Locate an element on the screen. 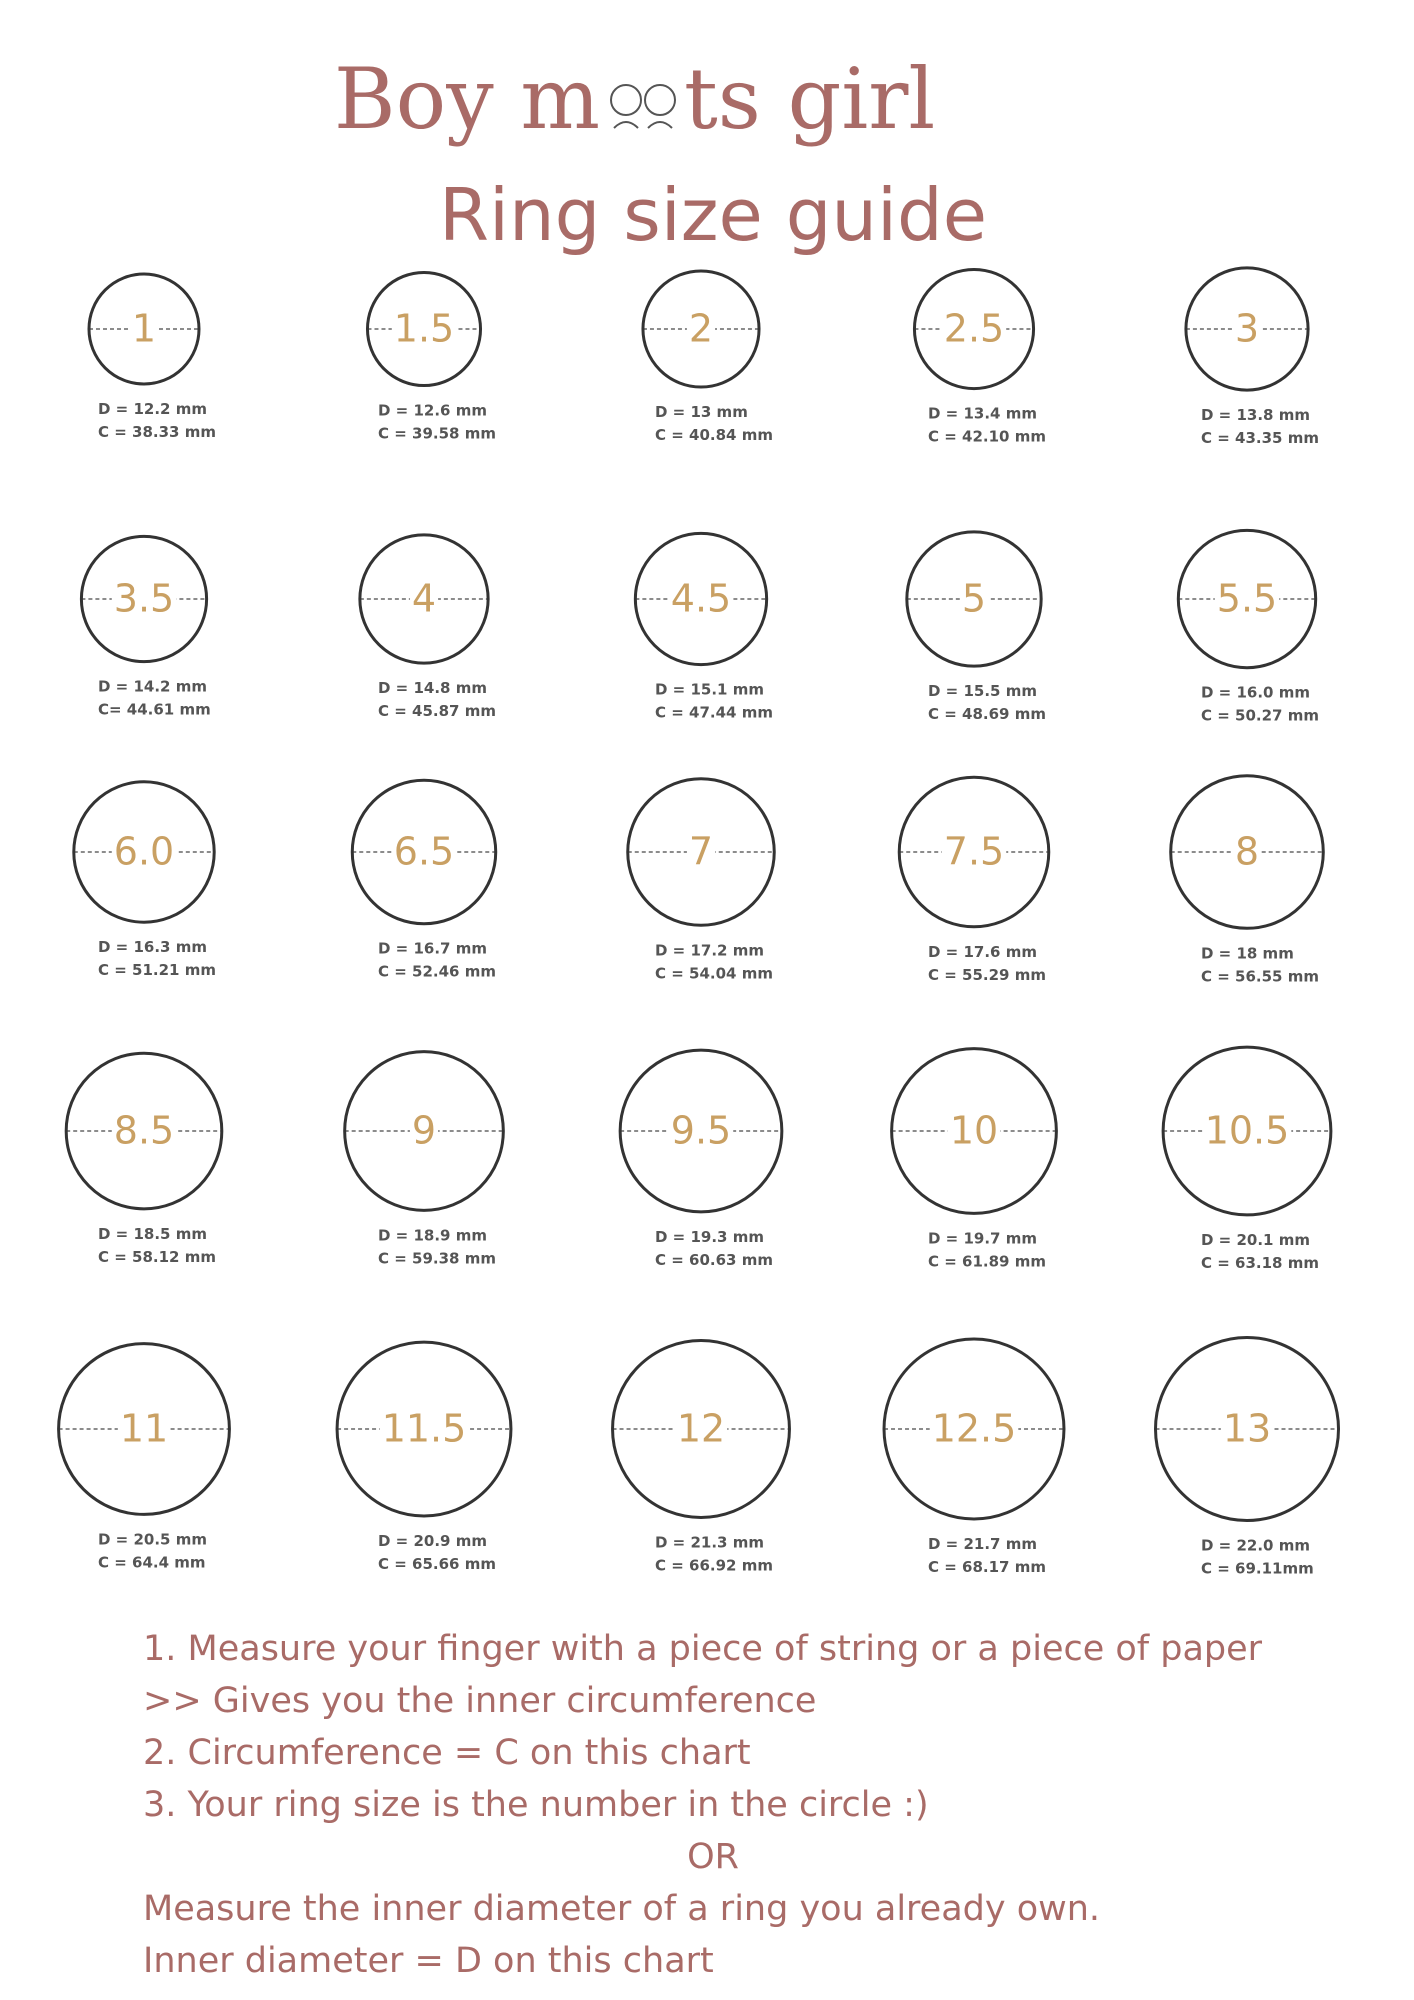  diameter-text: D = 14.8 mm is located at coordinates (432, 688).